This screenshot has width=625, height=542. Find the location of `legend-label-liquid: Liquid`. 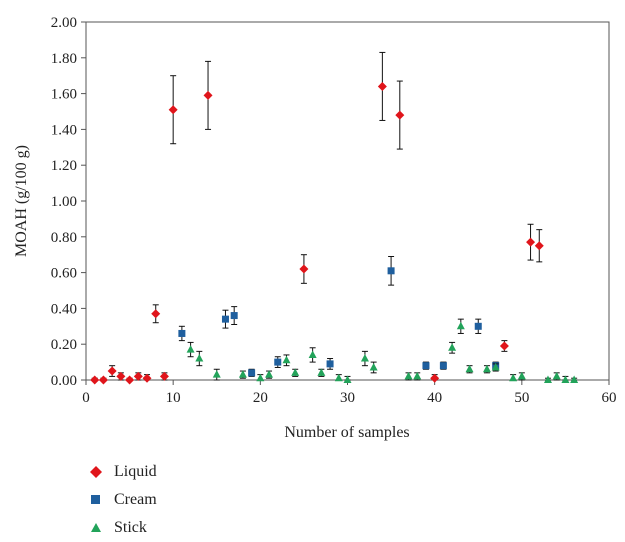

legend-label-liquid: Liquid is located at coordinates (135, 471).